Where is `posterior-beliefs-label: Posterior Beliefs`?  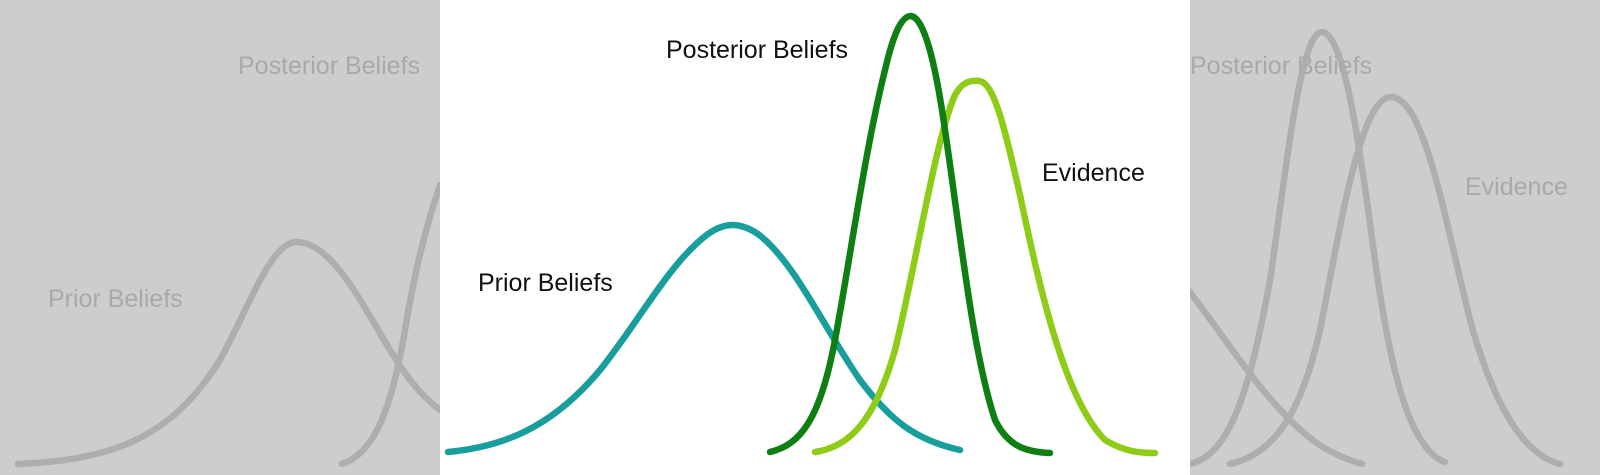 posterior-beliefs-label: Posterior Beliefs is located at coordinates (757, 50).